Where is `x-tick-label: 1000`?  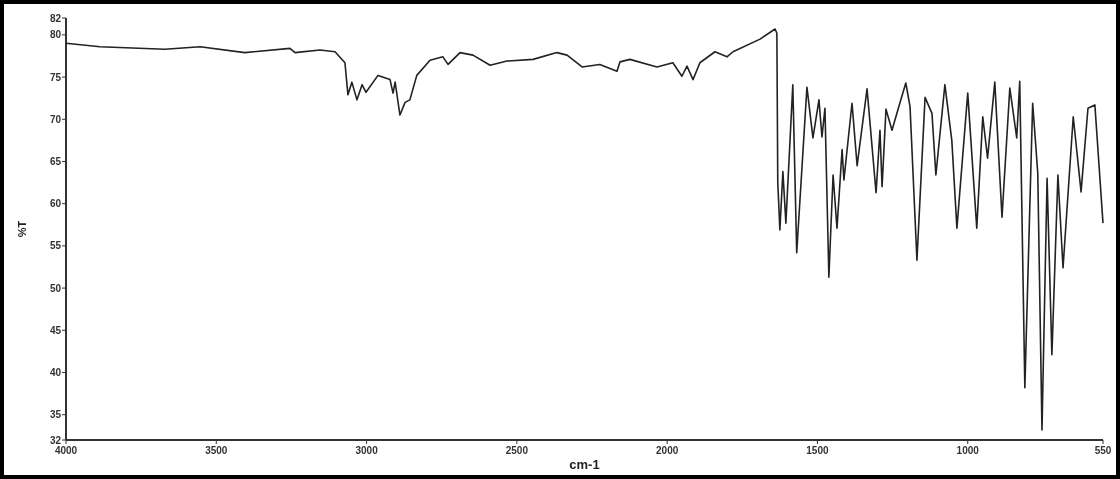 x-tick-label: 1000 is located at coordinates (968, 450).